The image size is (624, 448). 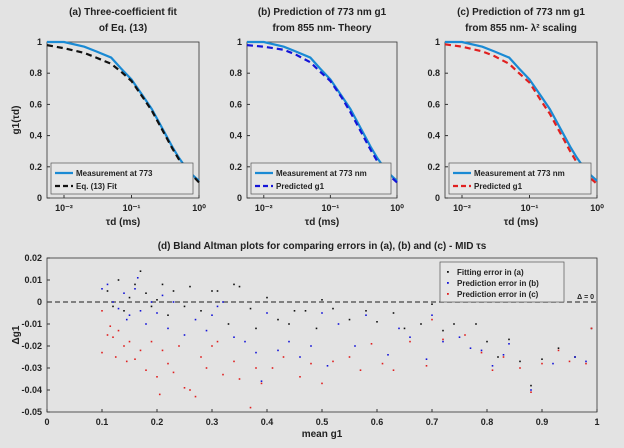 I want to click on y-tick-label: 0.2, so click(x=433, y=167).